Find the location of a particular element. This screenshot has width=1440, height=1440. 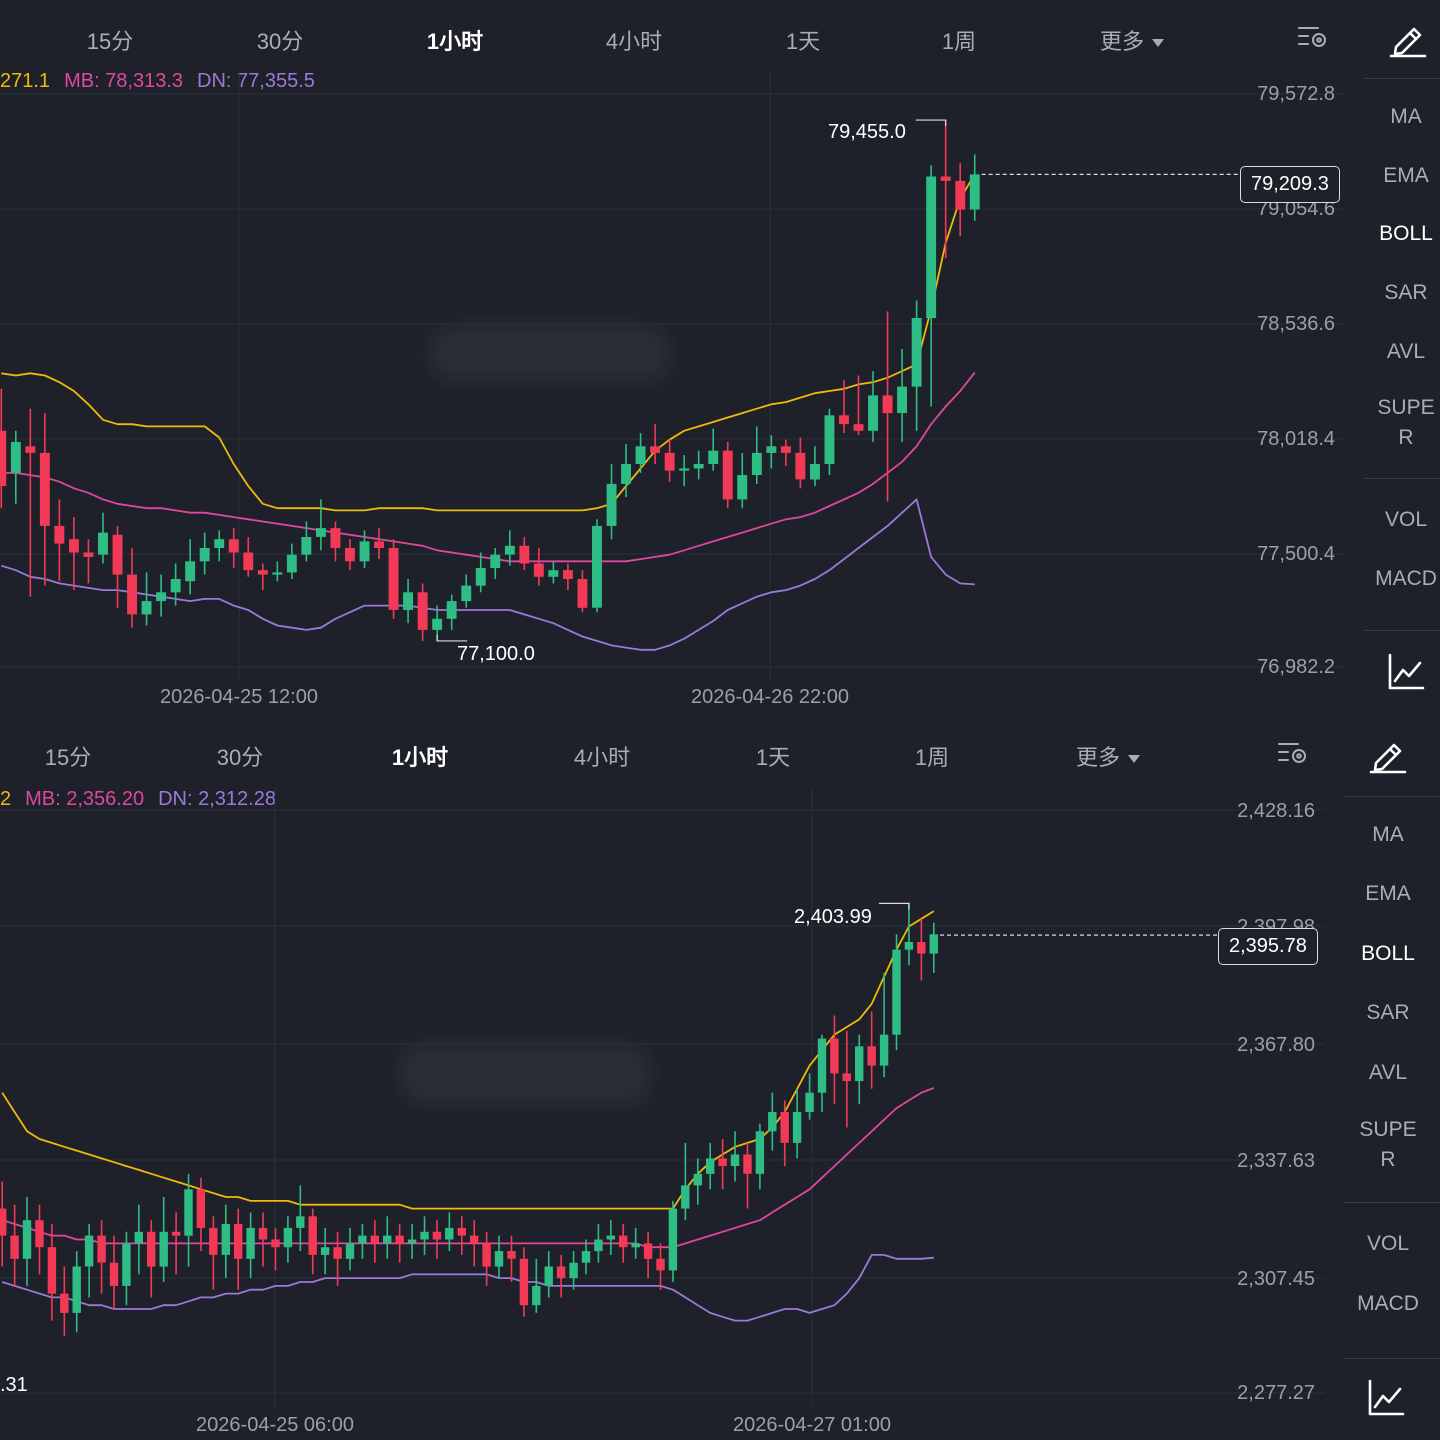

y-axis-label: 79,572.8 is located at coordinates (1296, 94).